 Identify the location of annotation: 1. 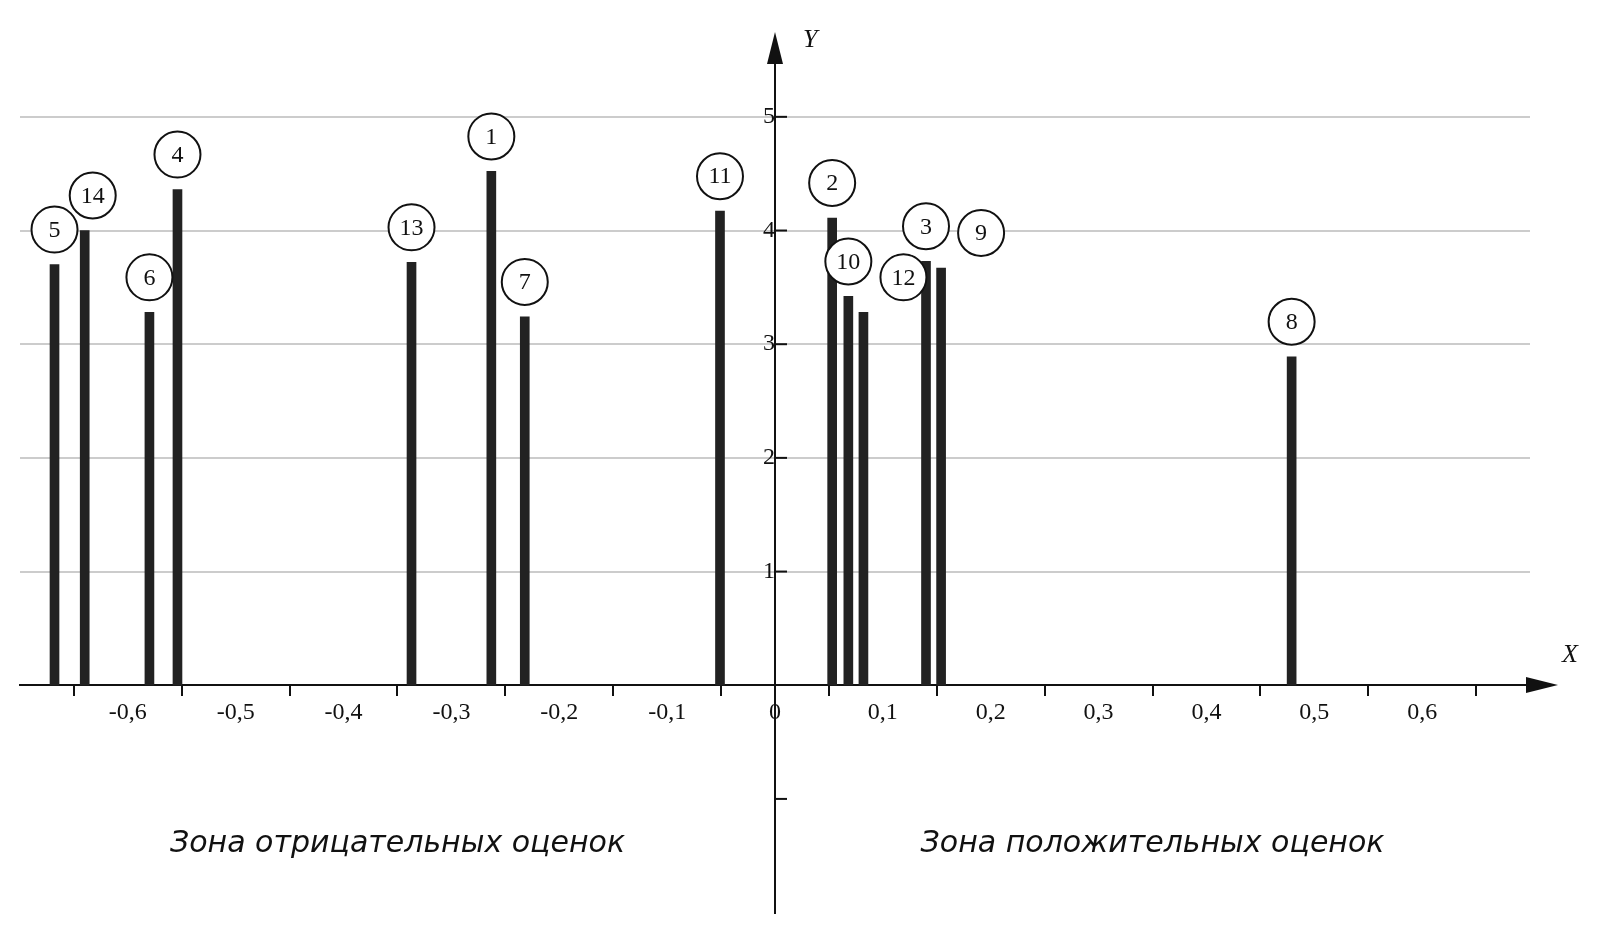
(491, 135).